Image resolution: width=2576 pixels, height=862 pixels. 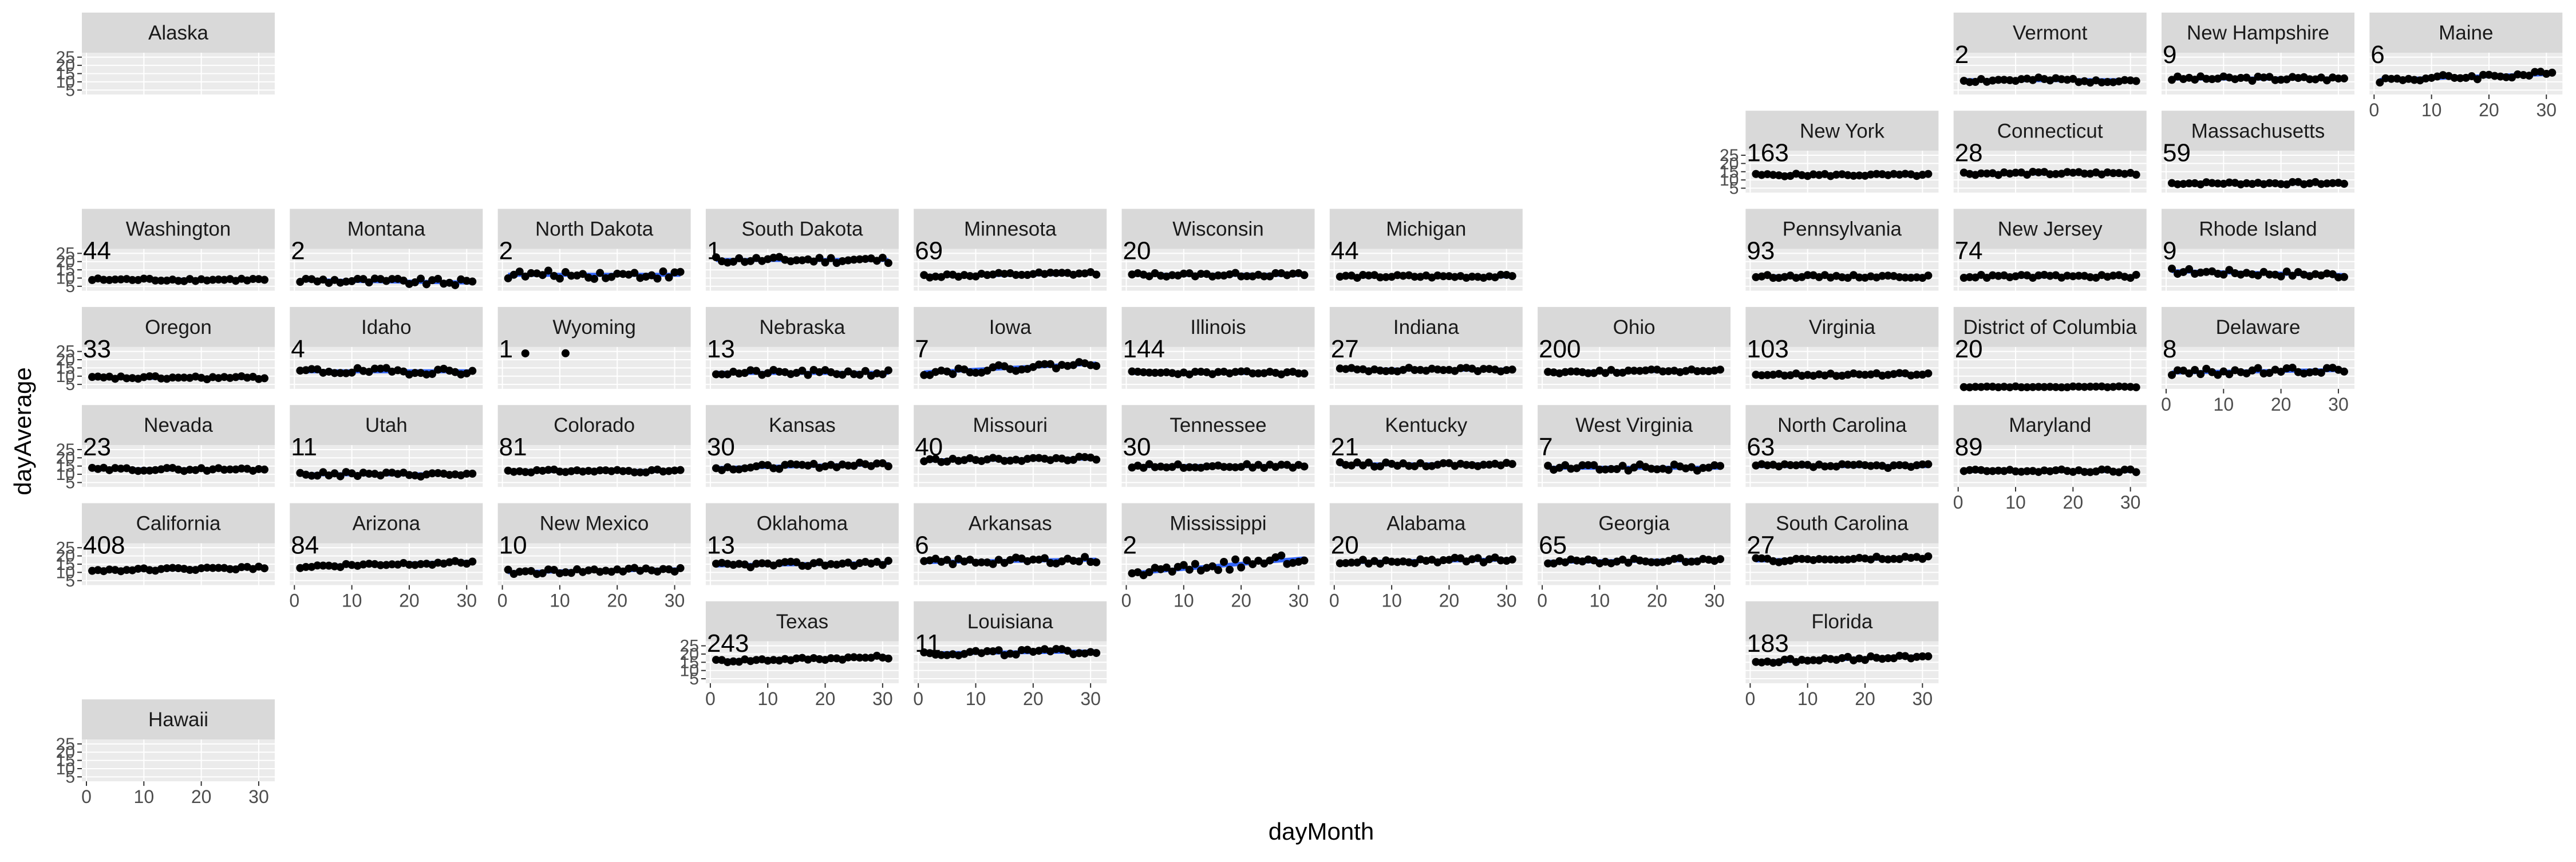 What do you see at coordinates (178, 327) in the screenshot?
I see `facet-title: Oregon` at bounding box center [178, 327].